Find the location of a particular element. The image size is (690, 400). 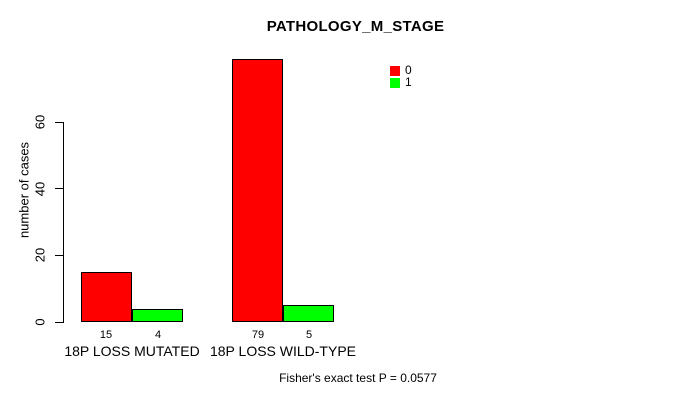

legend-swatch-red-icon is located at coordinates (395, 70).